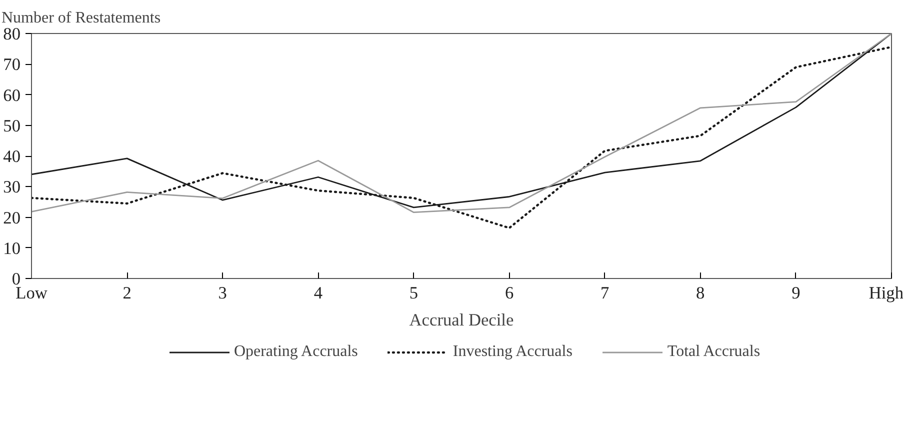 The image size is (920, 441). Describe the element at coordinates (713, 352) in the screenshot. I see `legend-label: Total Accruals` at that location.